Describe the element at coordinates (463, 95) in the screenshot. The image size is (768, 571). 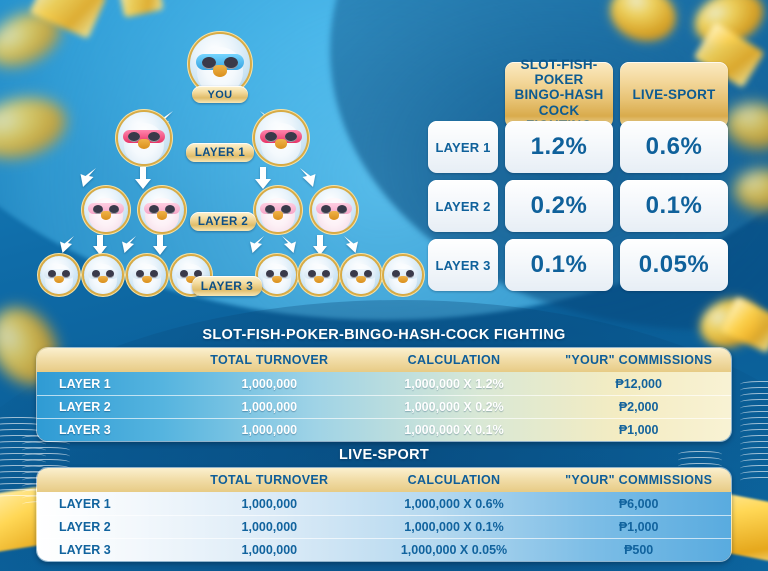
I see `rate-header-spacer` at that location.